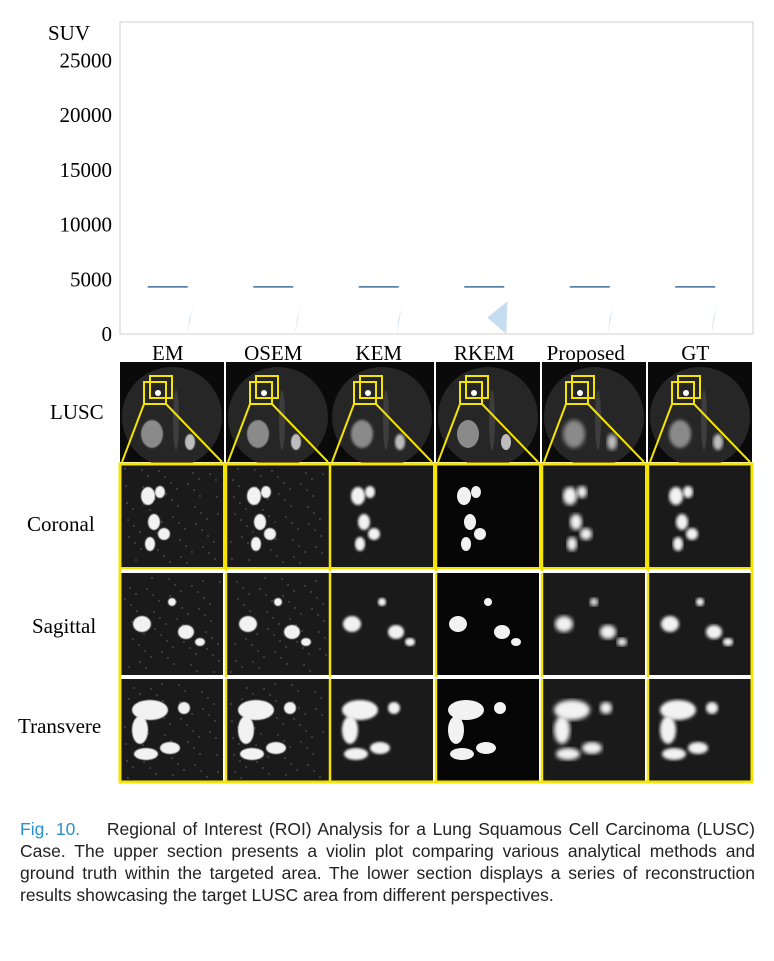 The height and width of the screenshot is (961, 774). What do you see at coordinates (190, 317) in the screenshot?
I see `violin-em` at bounding box center [190, 317].